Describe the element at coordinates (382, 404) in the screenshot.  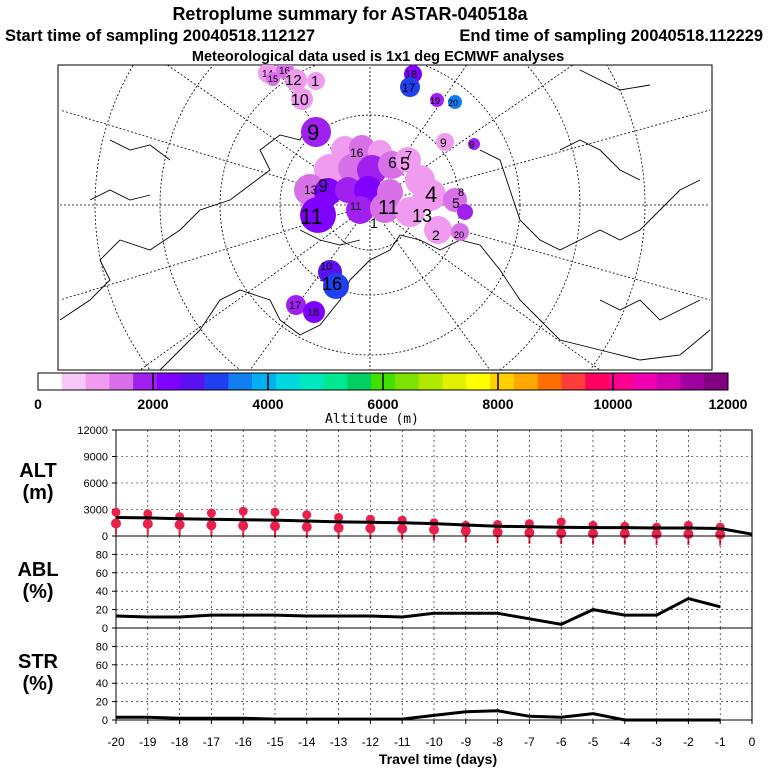
I see `colorbar-tick-label: 6000` at that location.